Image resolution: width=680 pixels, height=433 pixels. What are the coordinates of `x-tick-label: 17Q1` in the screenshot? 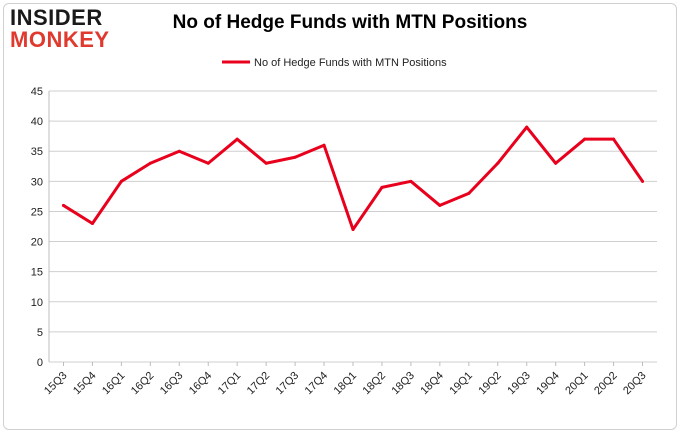 It's located at (230, 384).